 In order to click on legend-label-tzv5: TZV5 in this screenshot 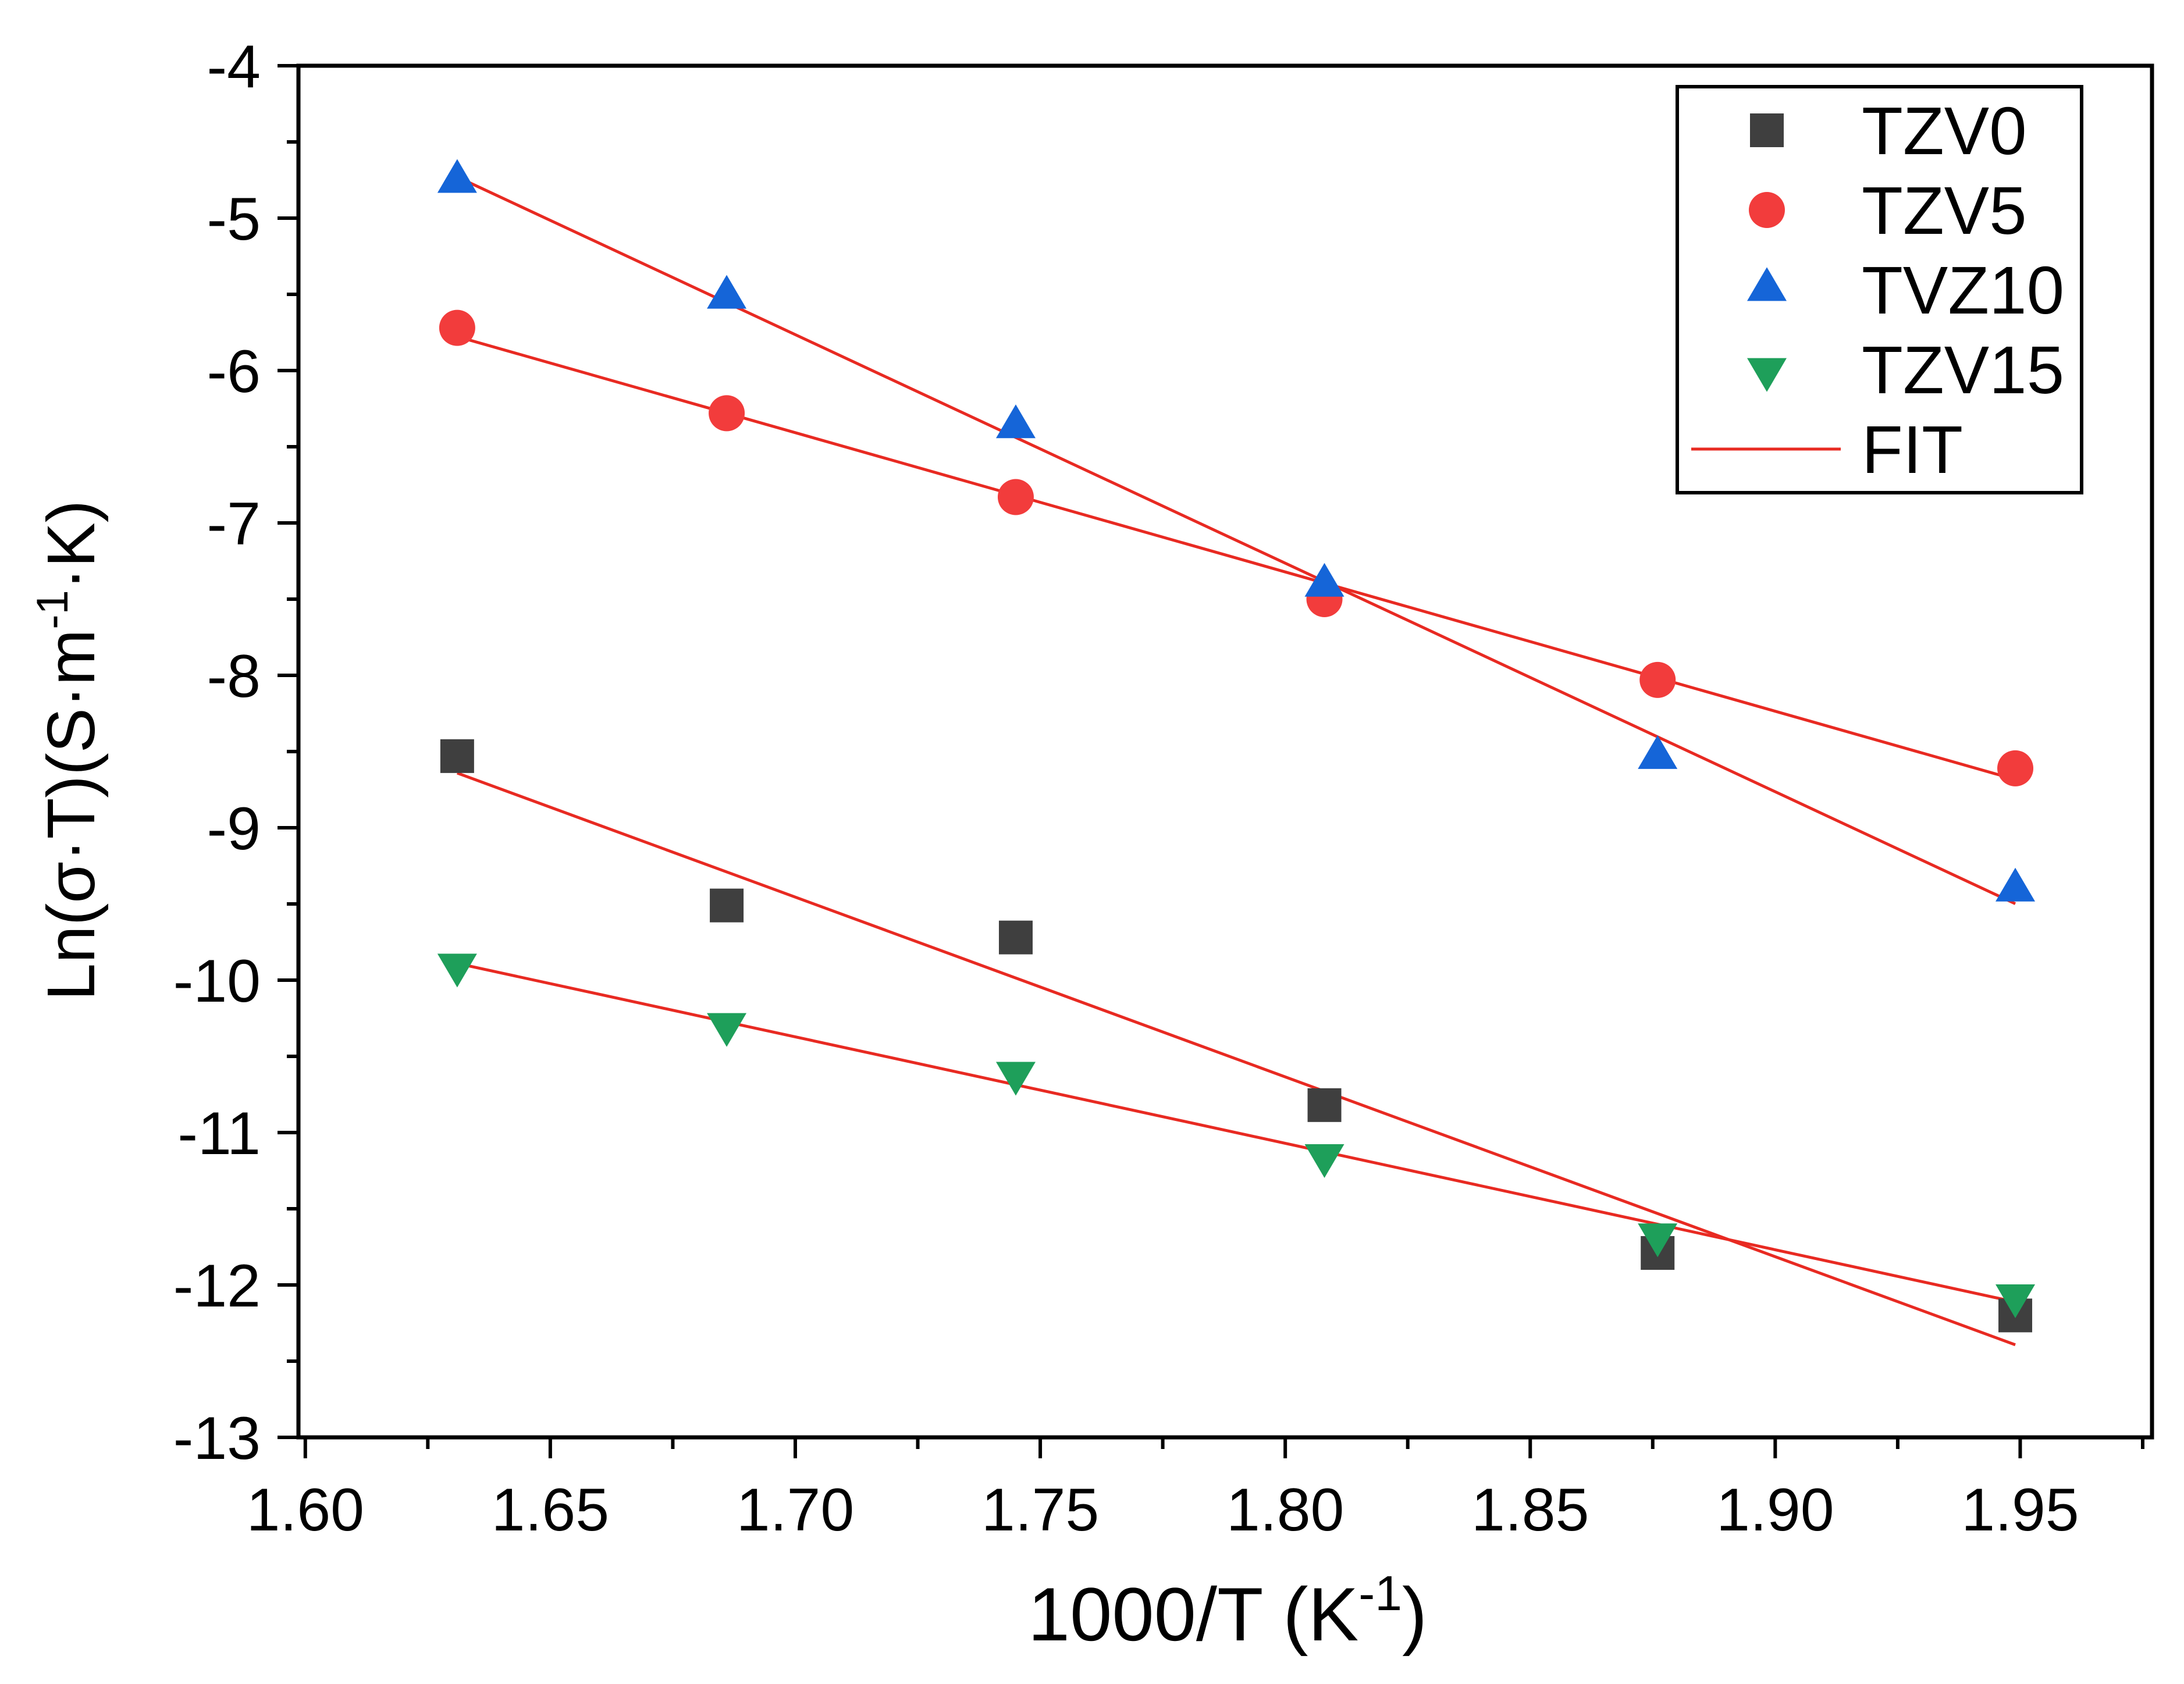, I will do `click(1944, 210)`.